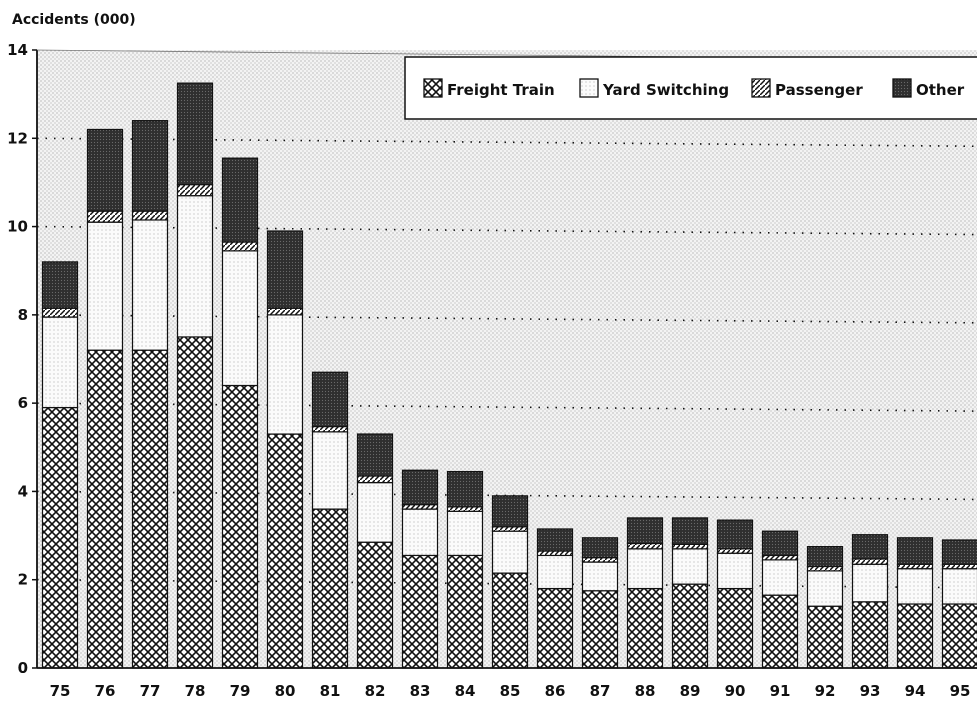  Describe the element at coordinates (735, 534) in the screenshot. I see `bar-90-other` at that location.